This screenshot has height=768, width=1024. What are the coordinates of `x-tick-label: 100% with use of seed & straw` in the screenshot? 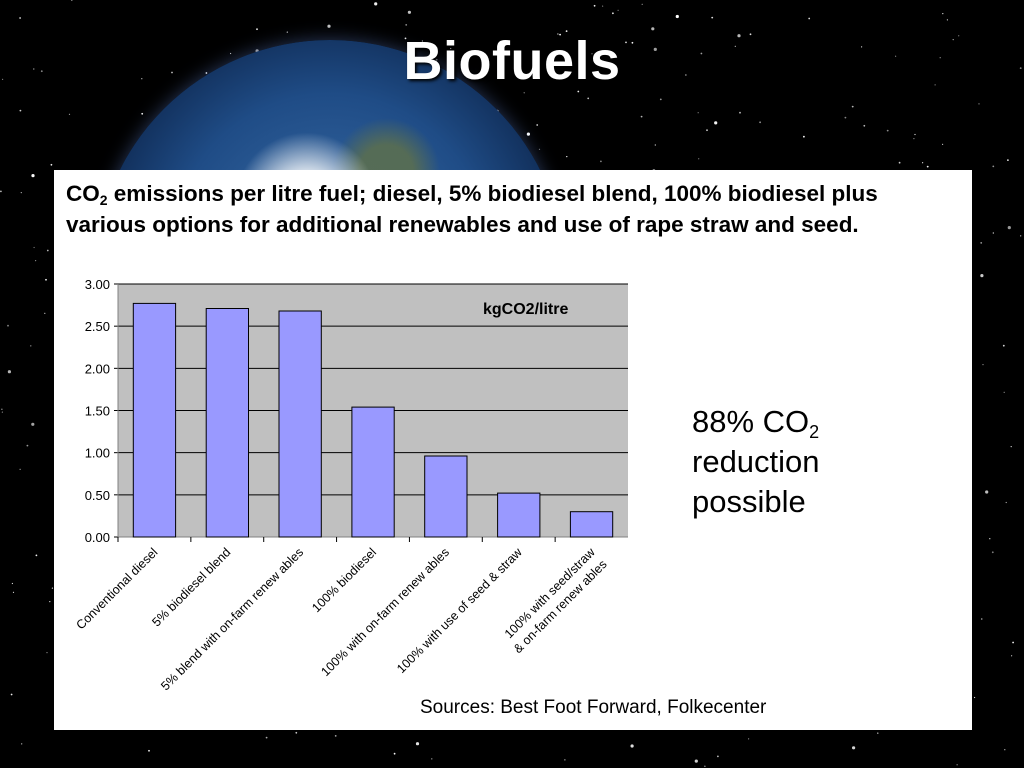 It's located at (459, 610).